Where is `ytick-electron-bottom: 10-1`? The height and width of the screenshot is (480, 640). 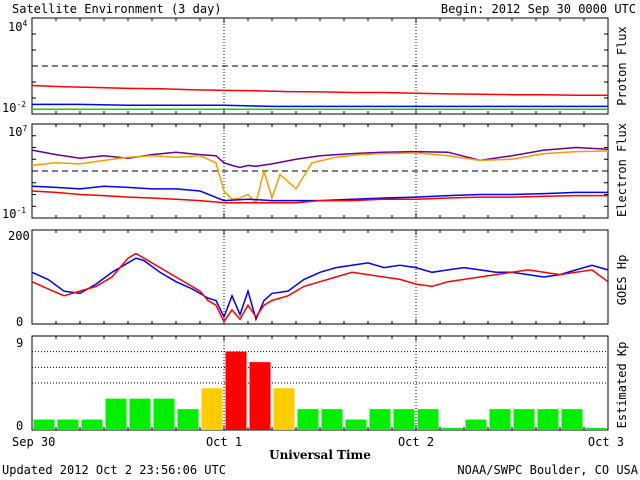 ytick-electron-bottom: 10-1 is located at coordinates (14, 213).